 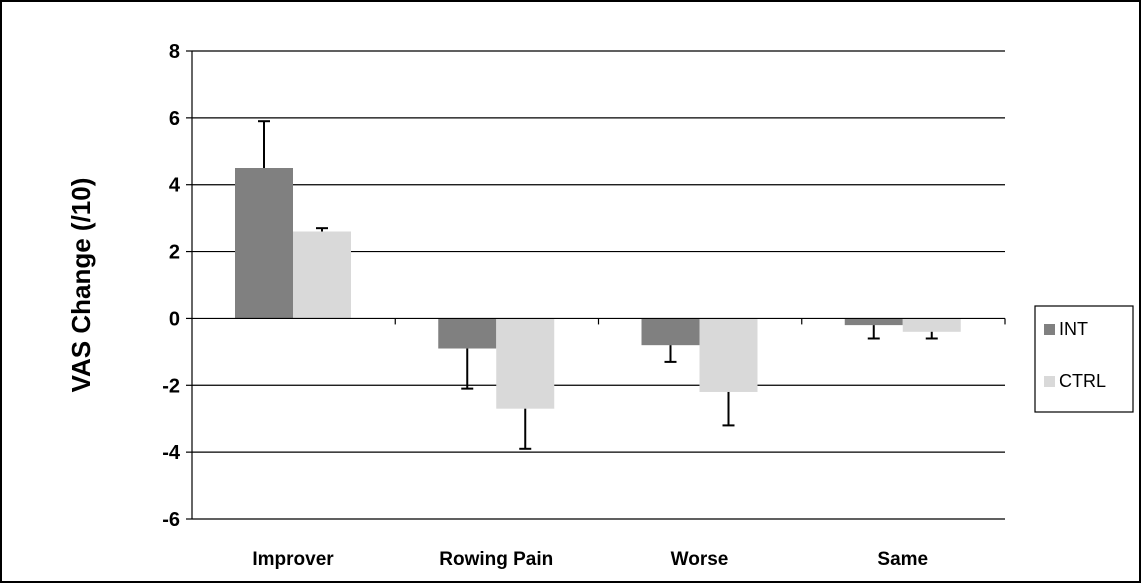 I want to click on y-tick-label: -4, so click(x=171, y=453).